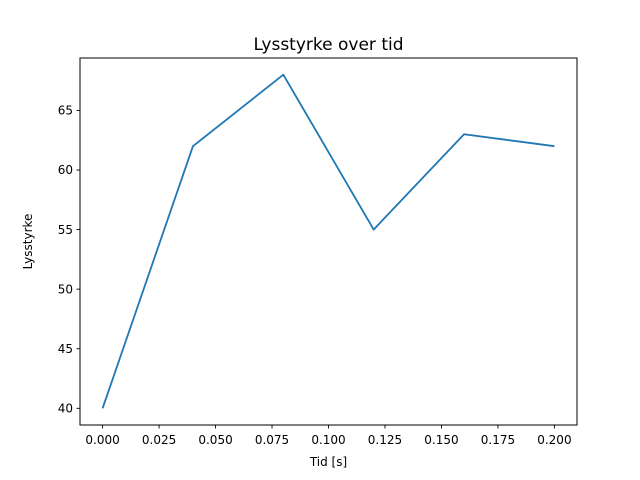  What do you see at coordinates (215, 440) in the screenshot?
I see `x-tick-label: 0.050` at bounding box center [215, 440].